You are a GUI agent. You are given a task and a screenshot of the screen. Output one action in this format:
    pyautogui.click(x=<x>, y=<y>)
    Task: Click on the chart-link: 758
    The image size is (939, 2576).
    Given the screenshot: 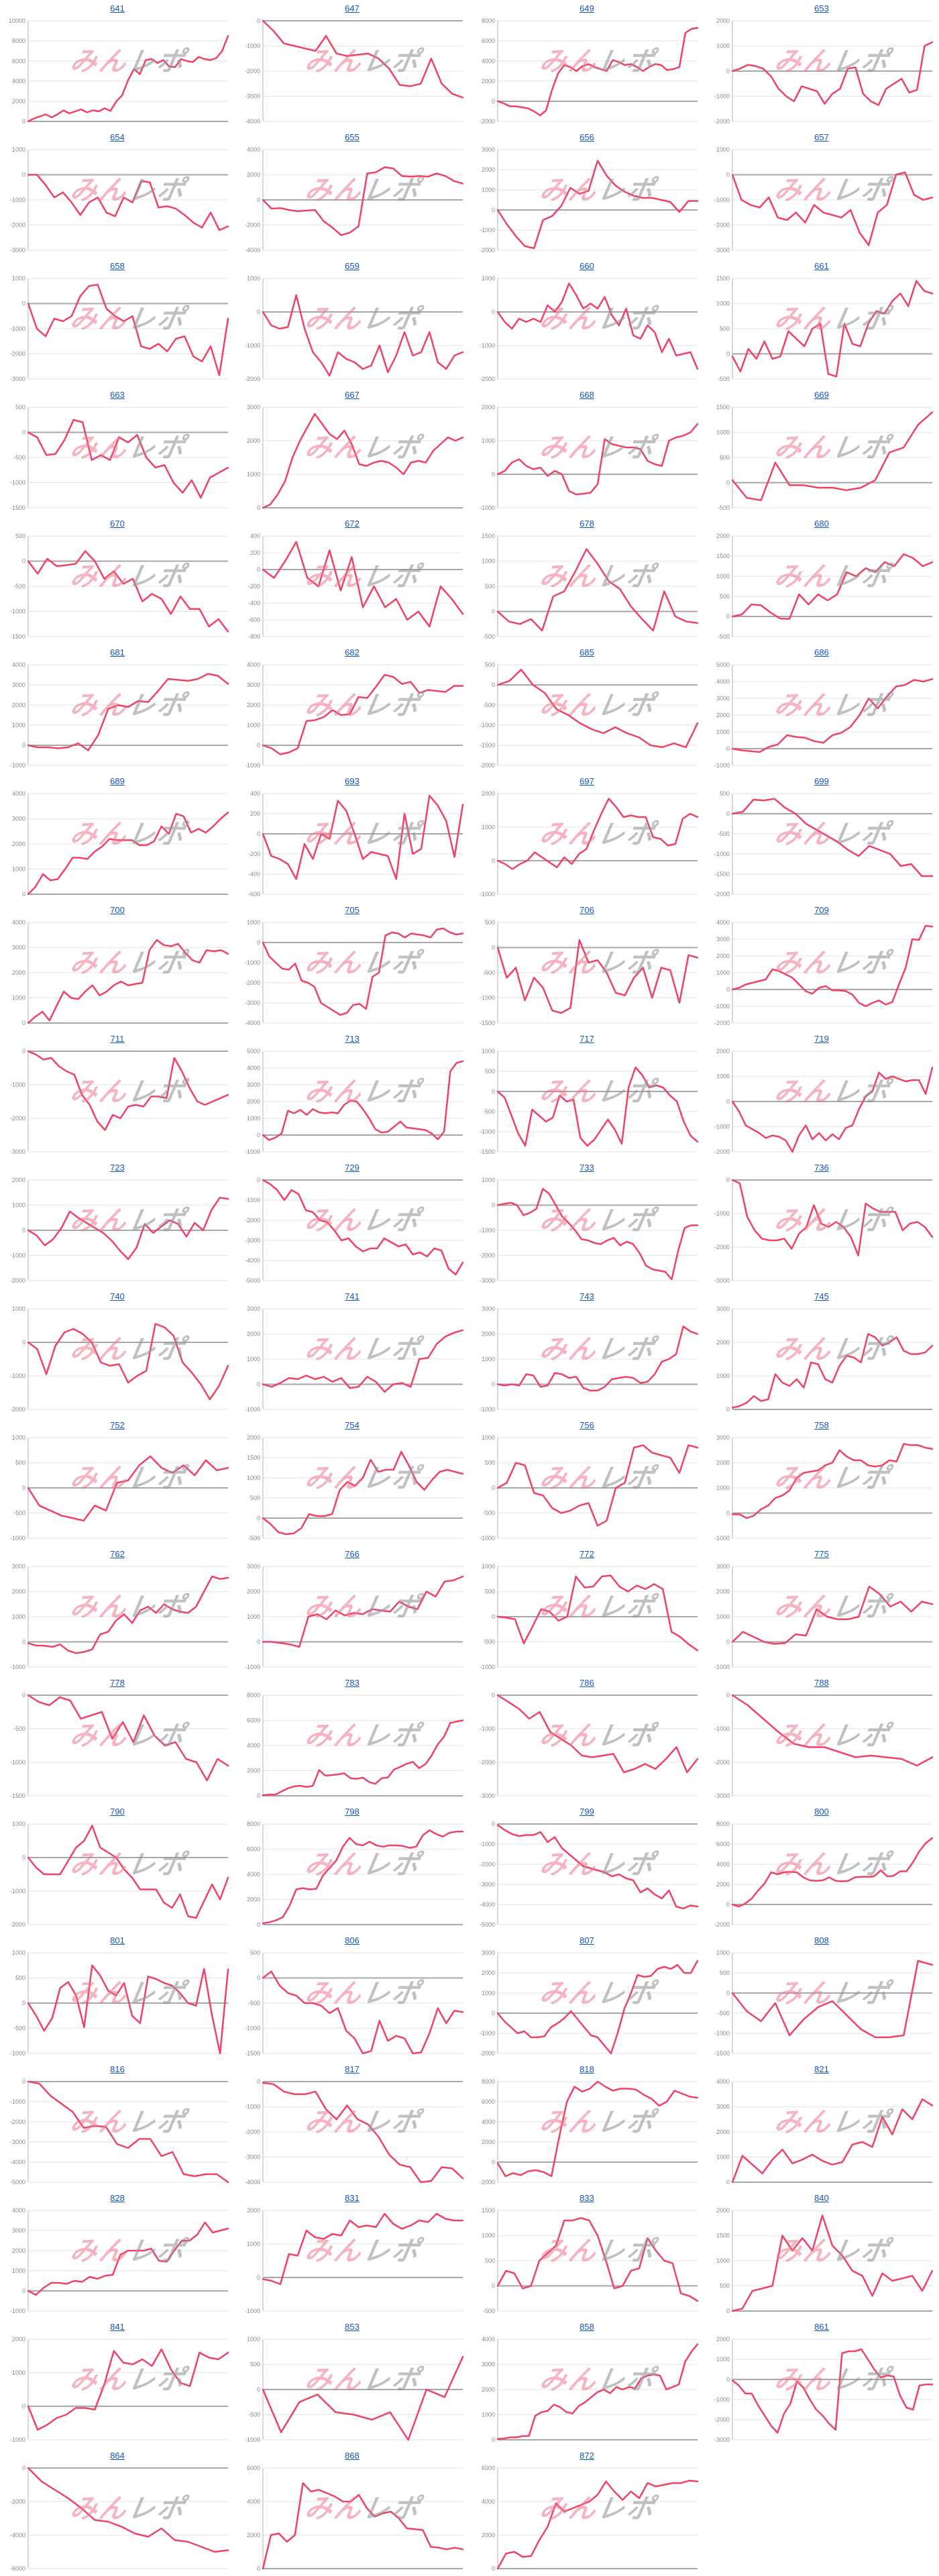 What is the action you would take?
    pyautogui.click(x=821, y=1425)
    